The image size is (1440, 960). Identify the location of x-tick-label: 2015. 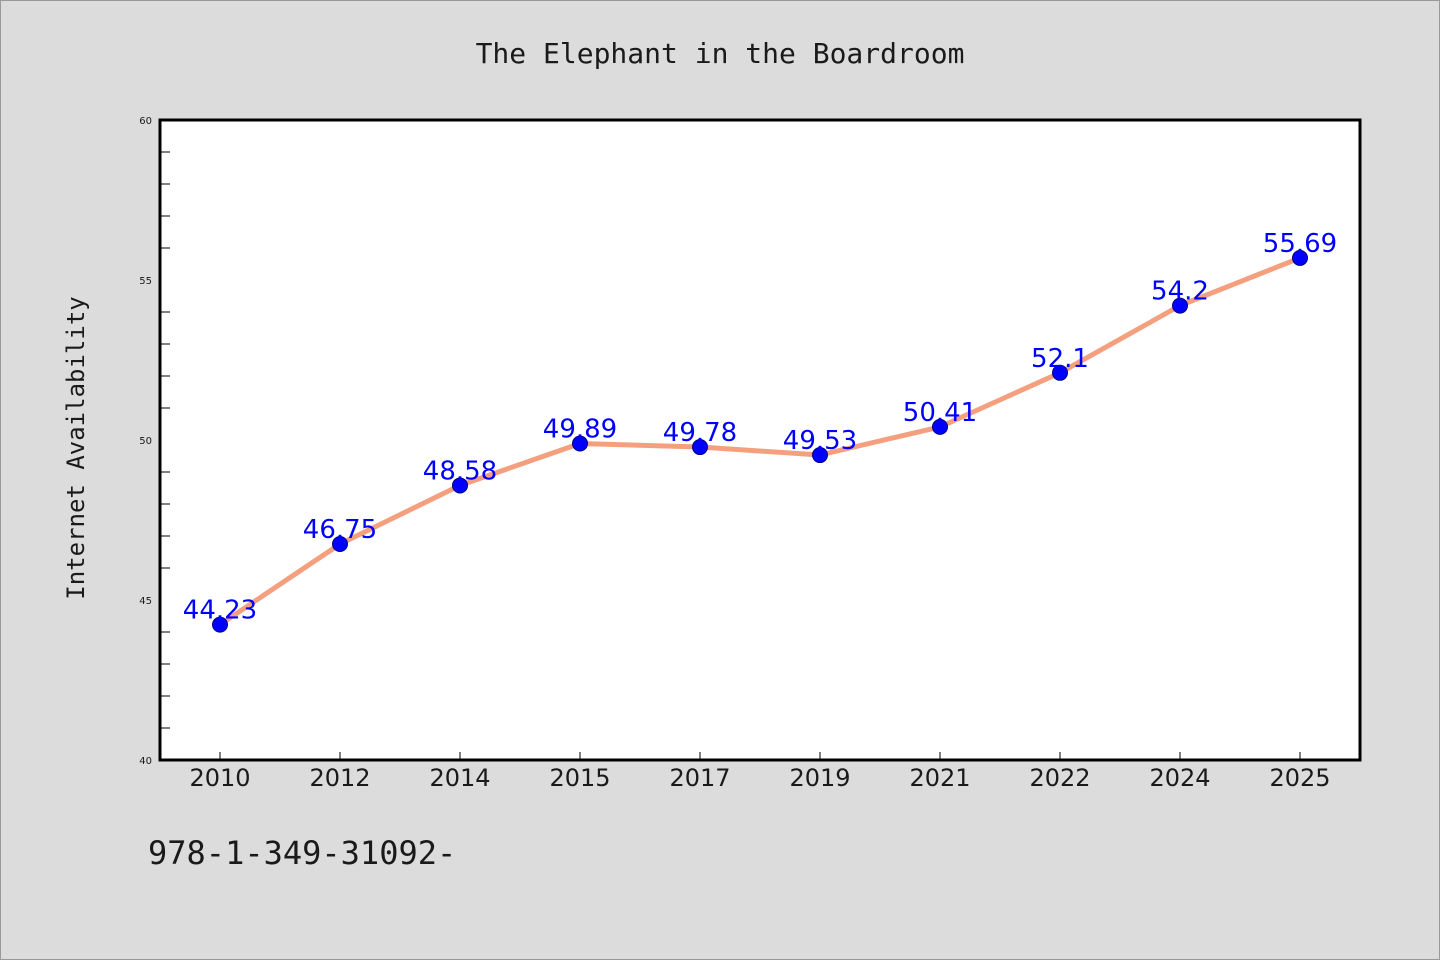
(579, 778).